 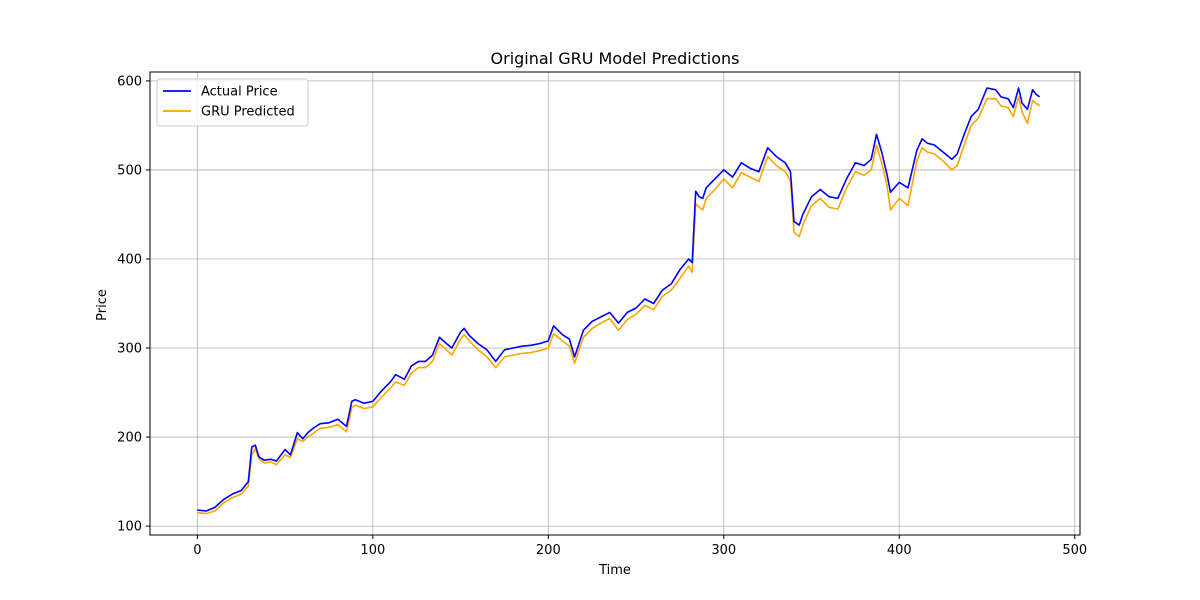 What do you see at coordinates (129, 81) in the screenshot?
I see `y-tick-label: 600` at bounding box center [129, 81].